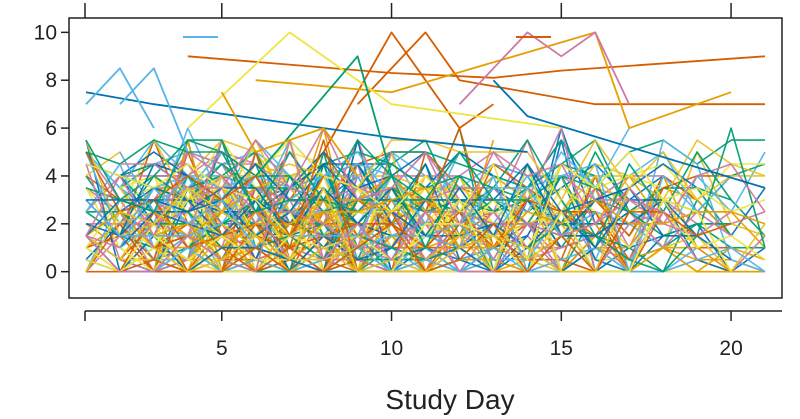  Describe the element at coordinates (222, 348) in the screenshot. I see `x-tick-label: 5` at that location.